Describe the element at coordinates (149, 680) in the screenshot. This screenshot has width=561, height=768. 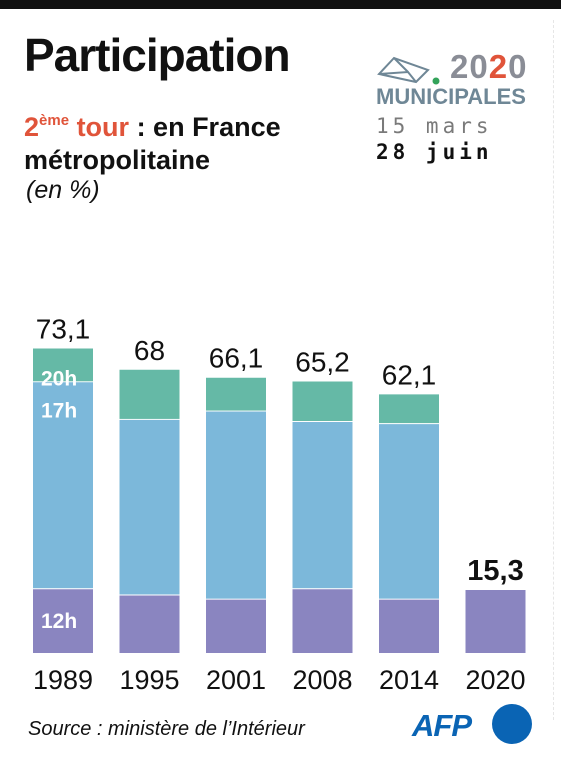
I see `category-label-1995: 1995` at that location.